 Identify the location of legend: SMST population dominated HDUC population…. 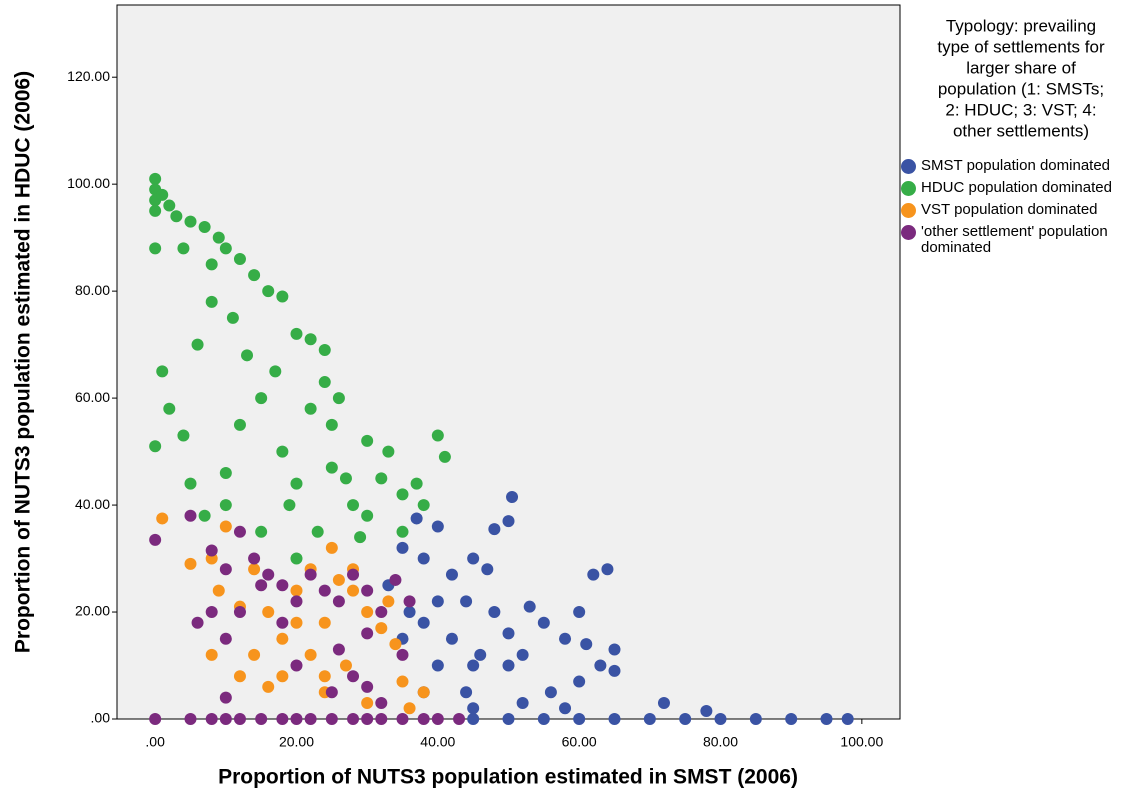
(1023, 210).